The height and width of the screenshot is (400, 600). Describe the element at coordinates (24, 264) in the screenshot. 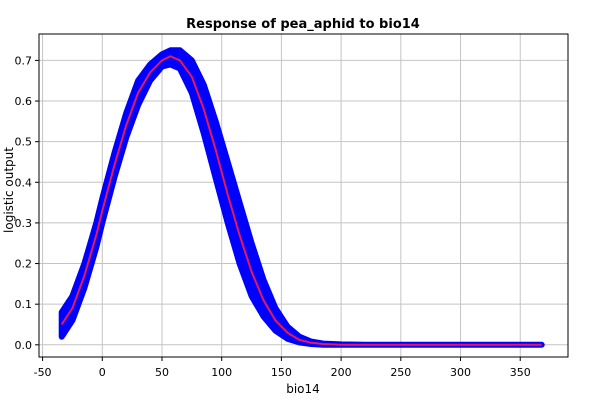

I see `y-tick-label: 0.2` at that location.